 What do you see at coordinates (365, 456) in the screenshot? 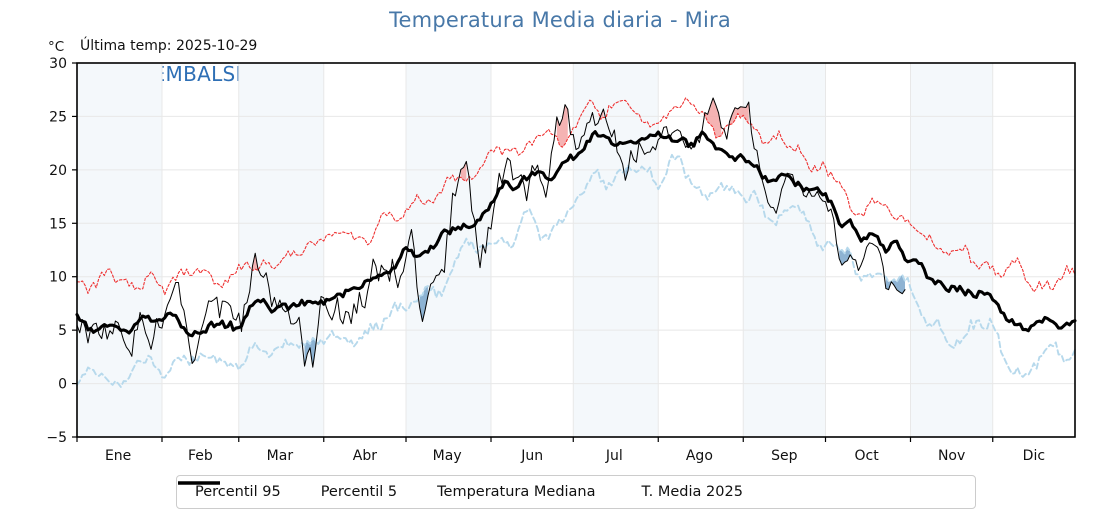
I see `x-tick-label: Abr` at bounding box center [365, 456].